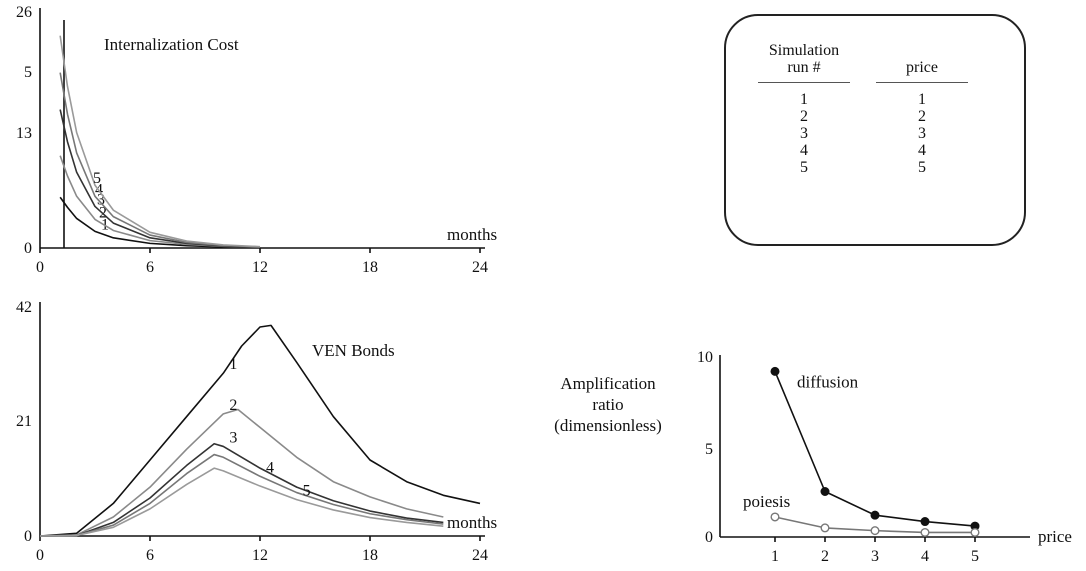 This screenshot has width=1086, height=571. Describe the element at coordinates (925, 556) in the screenshot. I see `x-tick-label: 4` at that location.